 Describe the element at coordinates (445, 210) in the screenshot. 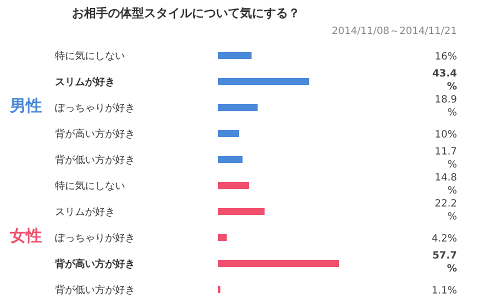

I see `data-label: 22.2%` at that location.